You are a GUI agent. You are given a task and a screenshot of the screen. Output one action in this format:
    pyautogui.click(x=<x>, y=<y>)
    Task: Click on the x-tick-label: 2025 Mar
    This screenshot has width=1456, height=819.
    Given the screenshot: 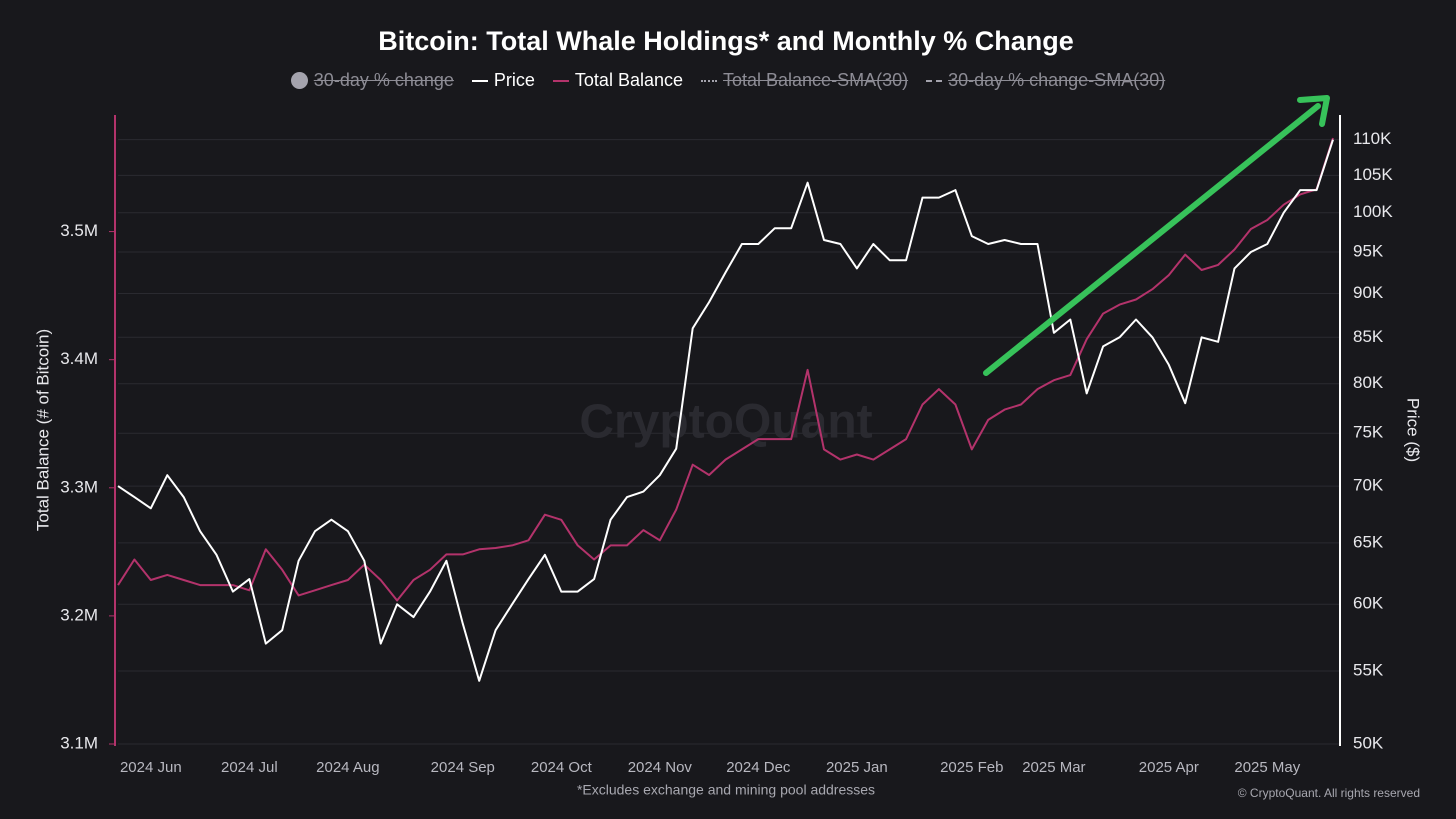 What is the action you would take?
    pyautogui.click(x=1053, y=767)
    